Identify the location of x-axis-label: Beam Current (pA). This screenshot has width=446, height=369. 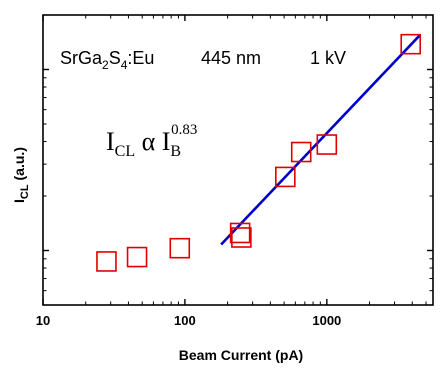
(241, 355).